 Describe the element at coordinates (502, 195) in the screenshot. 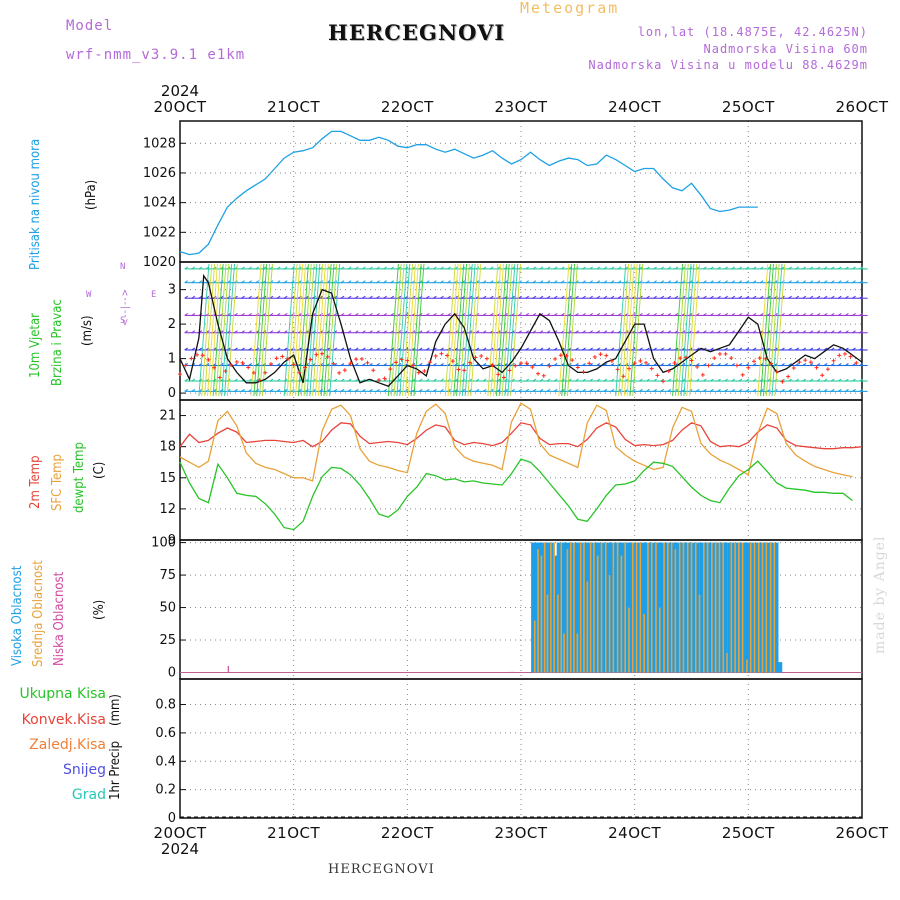

I see `panel-pressure-grid: 1020 1022 1024 1026 1028` at that location.